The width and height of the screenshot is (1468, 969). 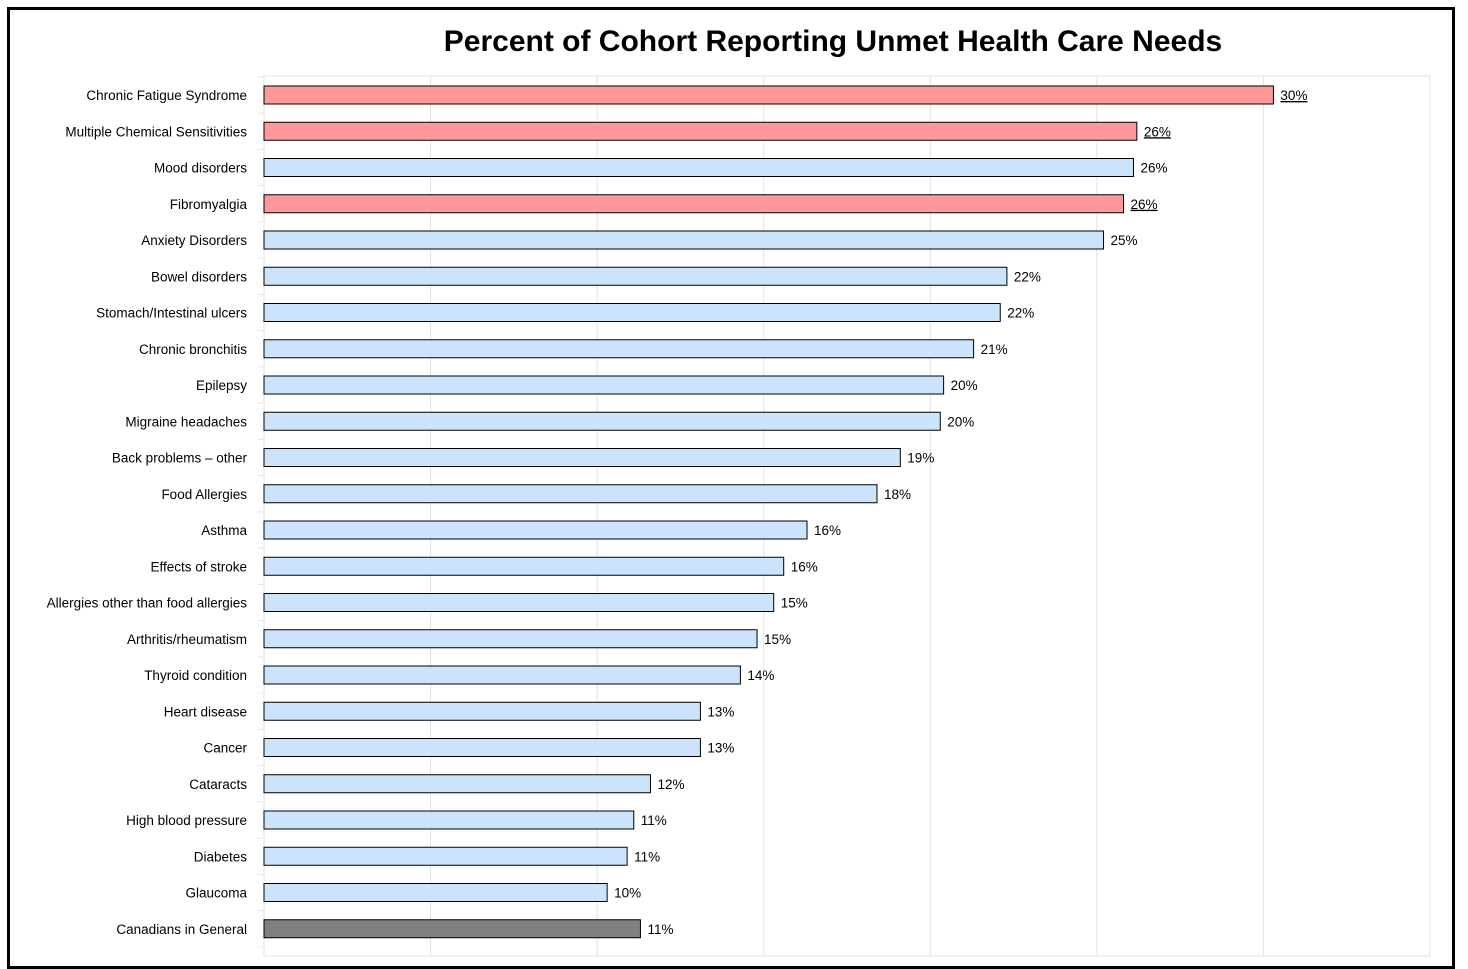 What do you see at coordinates (181, 929) in the screenshot?
I see `category-label: Canadians in General` at bounding box center [181, 929].